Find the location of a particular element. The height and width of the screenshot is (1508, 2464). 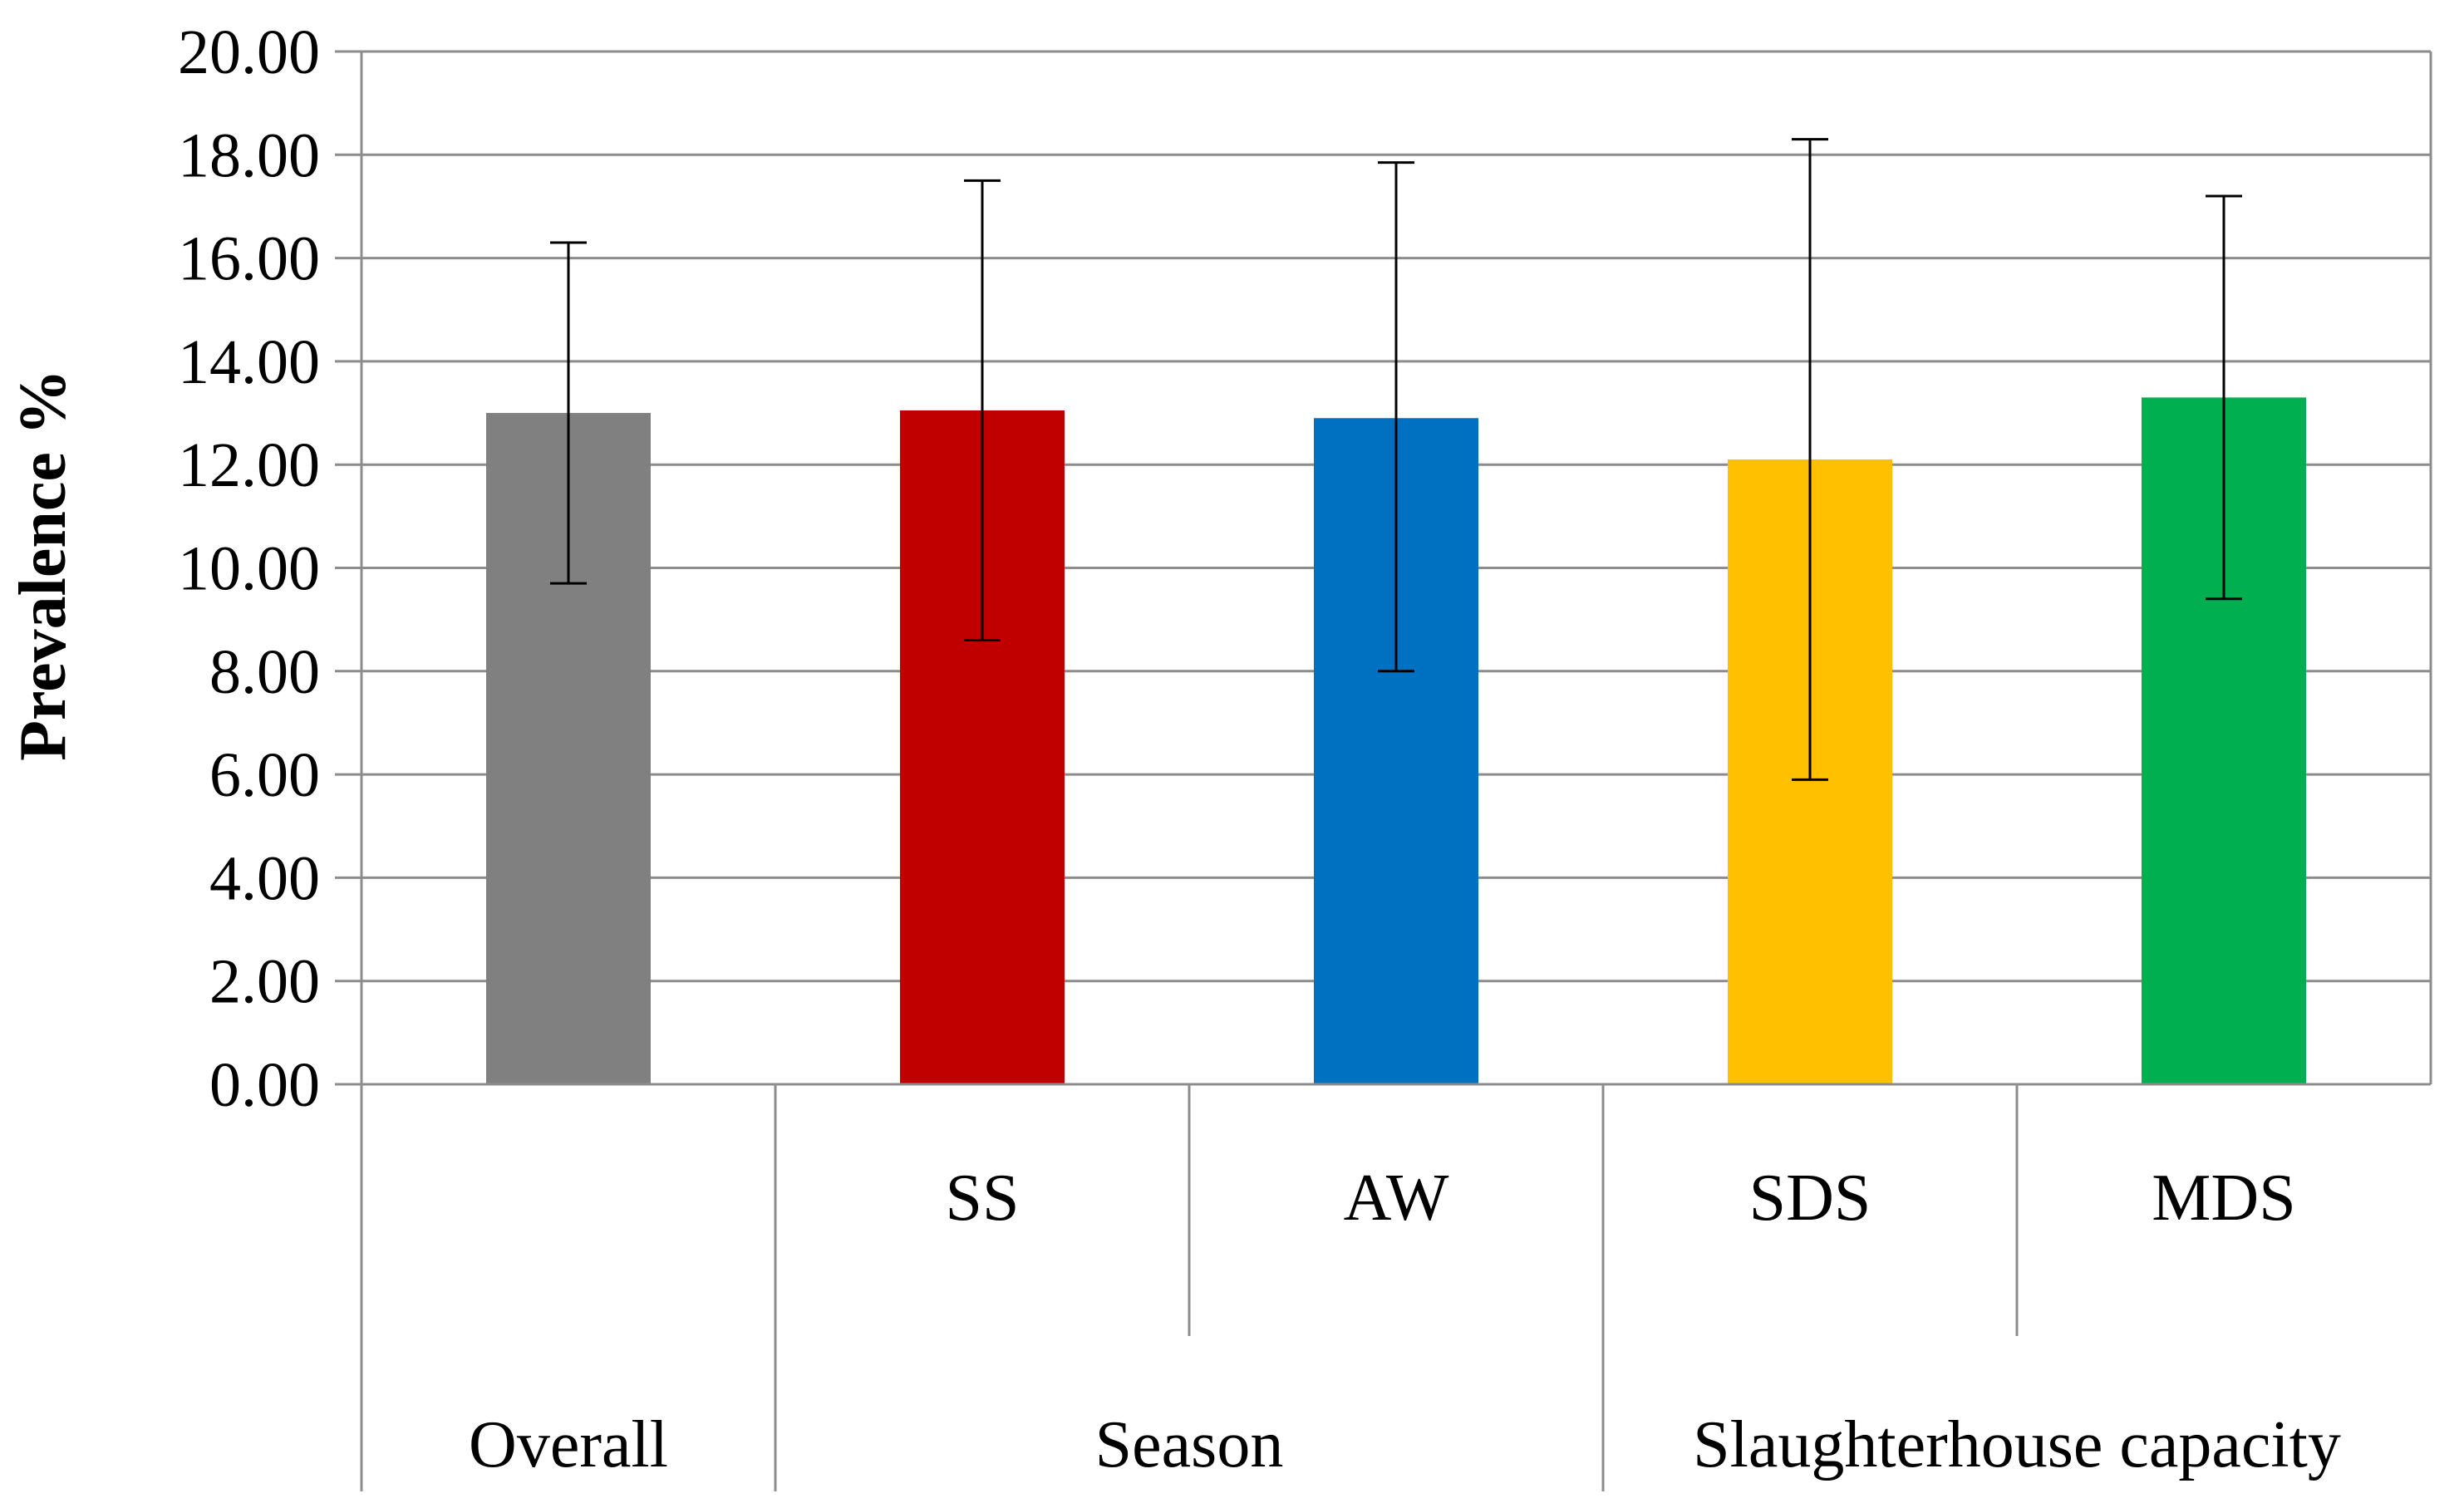

y-tick-label: 12.00 is located at coordinates (249, 465).